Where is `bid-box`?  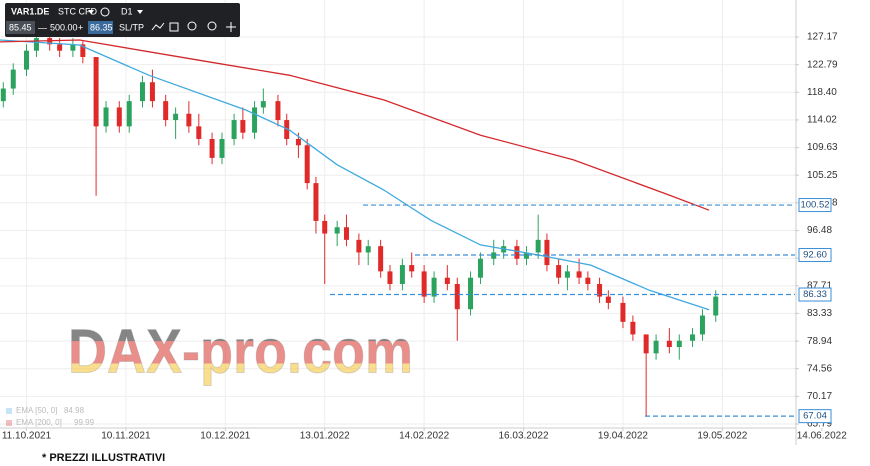 bid-box is located at coordinates (20, 27).